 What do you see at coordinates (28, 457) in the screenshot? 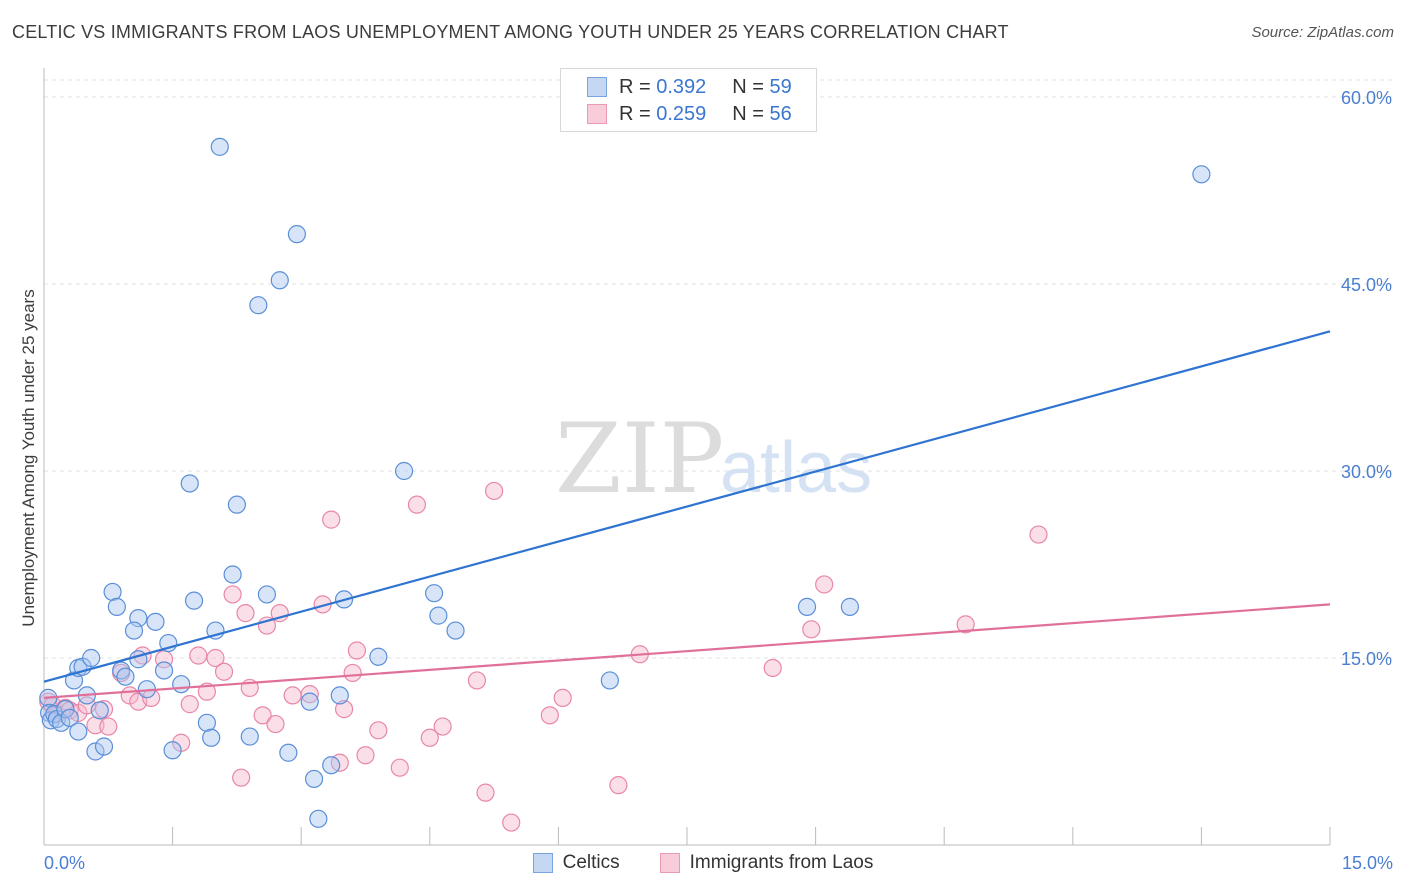
I see `y-axis-label: Unemployment Among Youth under 25 years` at bounding box center [28, 457].